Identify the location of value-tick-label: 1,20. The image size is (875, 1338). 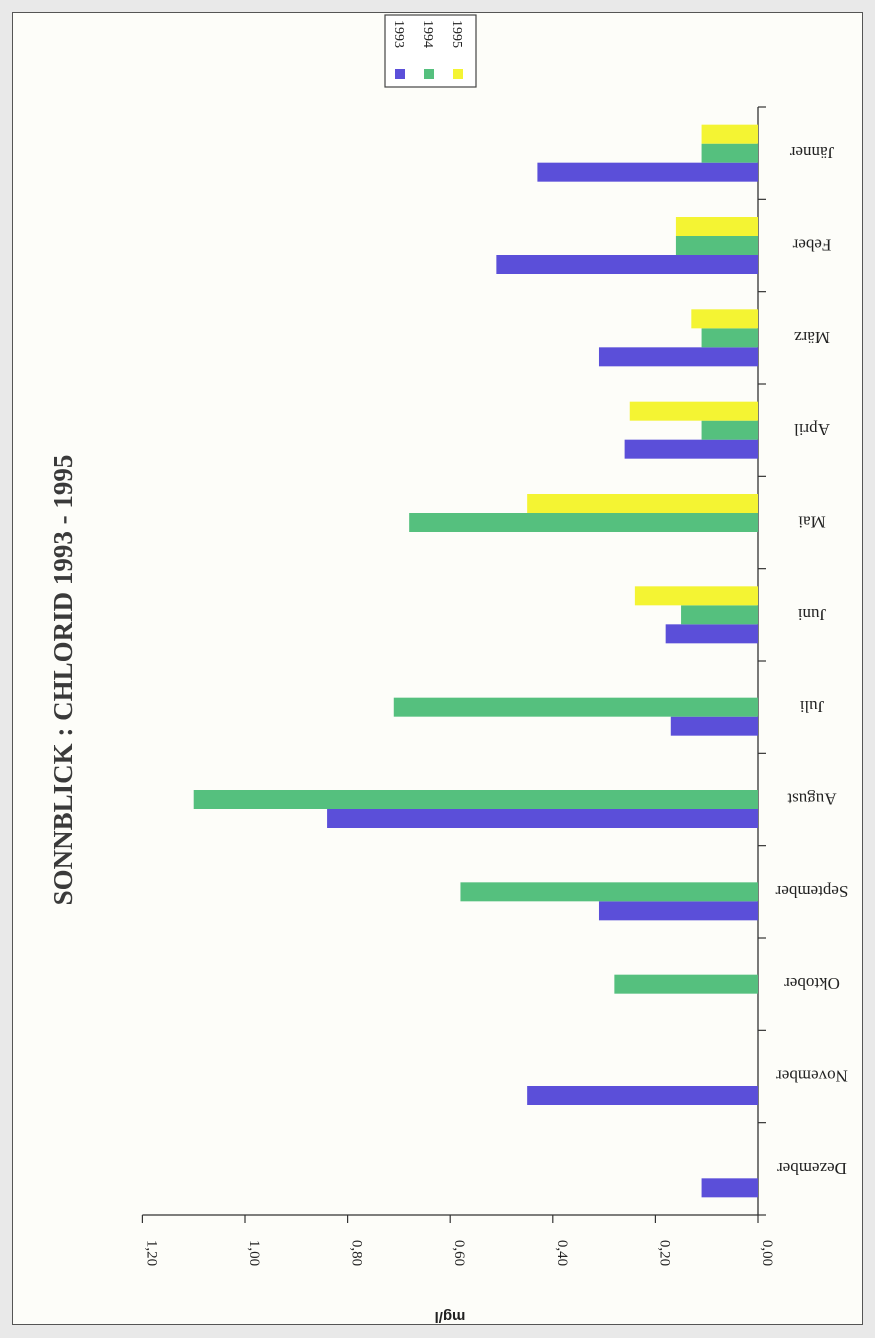
(151, 1253).